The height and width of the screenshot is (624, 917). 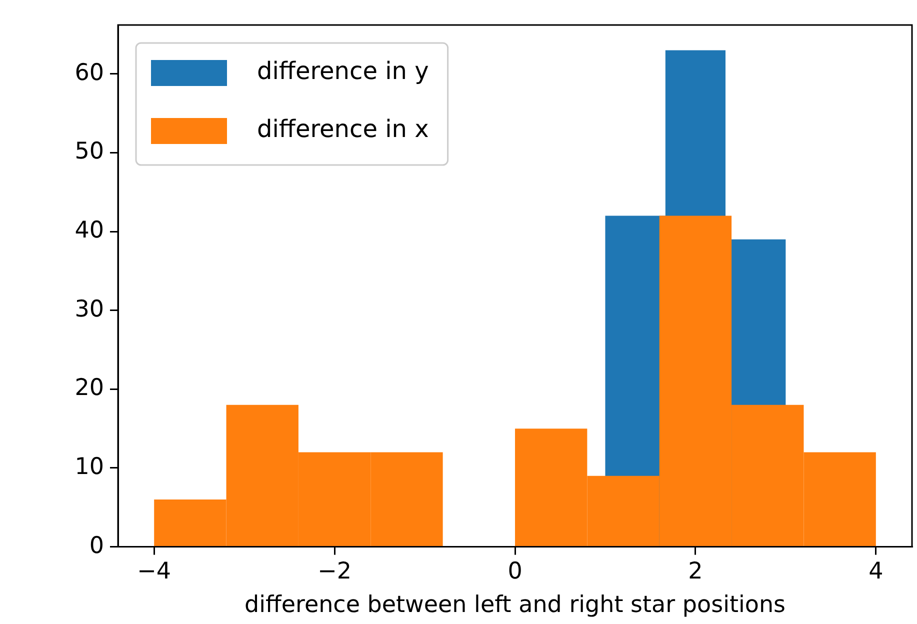 What do you see at coordinates (154, 571) in the screenshot?
I see `x-tick-label: −4` at bounding box center [154, 571].